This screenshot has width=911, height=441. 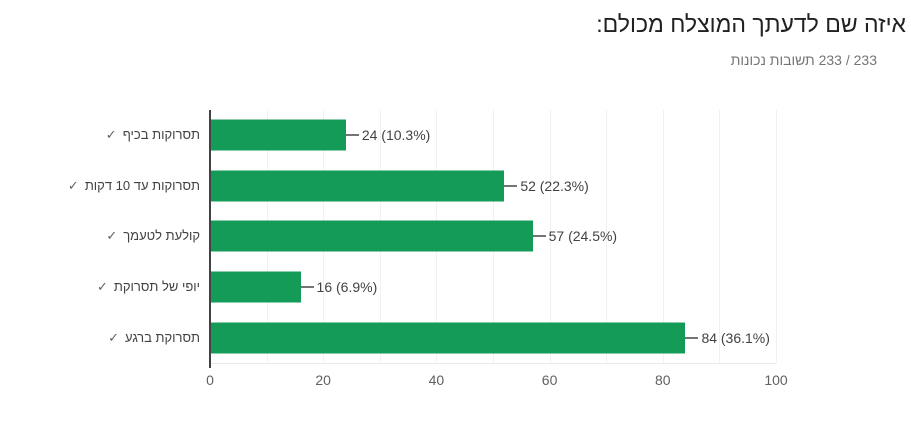 I want to click on category-label-text: תסרוקות עד 10 דקות, so click(x=142, y=185).